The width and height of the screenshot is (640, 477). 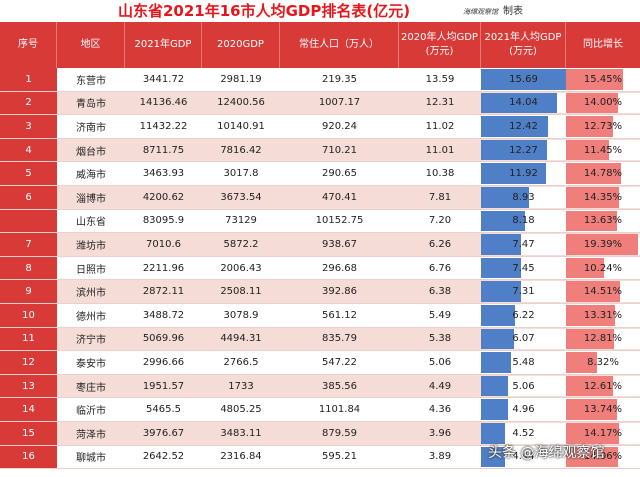 I want to click on pc2021-data-bar-cell: 8.93, so click(x=523, y=197).